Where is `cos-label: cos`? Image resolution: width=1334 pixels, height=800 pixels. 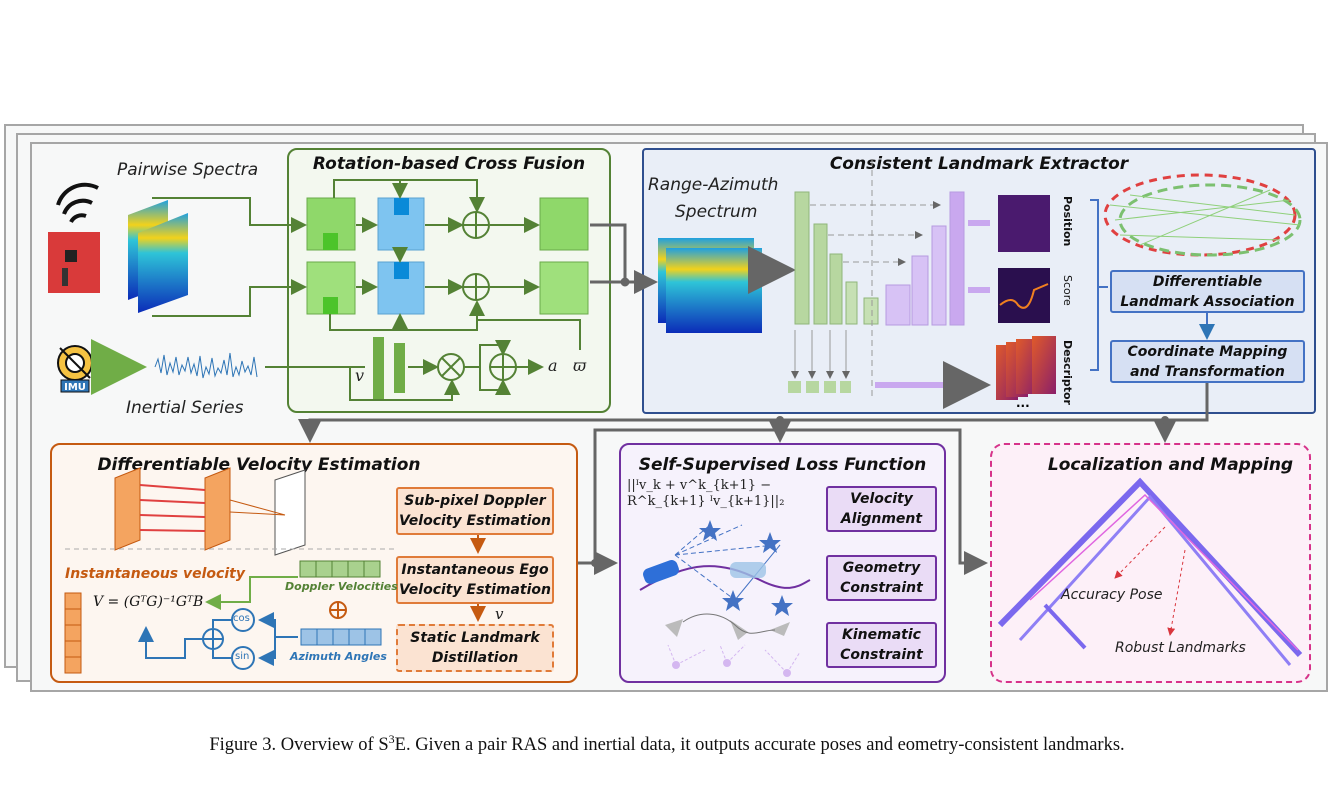 cos-label: cos is located at coordinates (241, 618).